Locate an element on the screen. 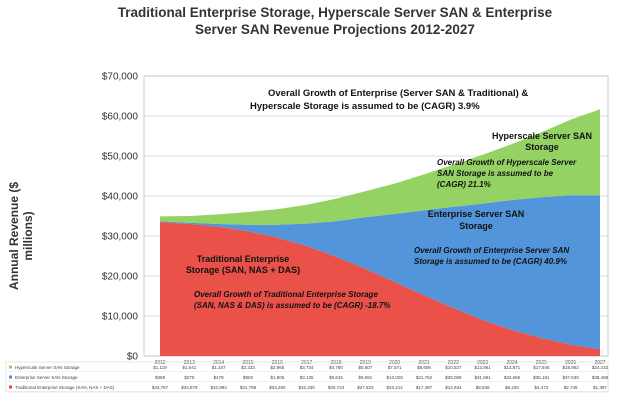 Image resolution: width=640 pixels, height=404 pixels. x-tick-label: 2027 is located at coordinates (599, 363).